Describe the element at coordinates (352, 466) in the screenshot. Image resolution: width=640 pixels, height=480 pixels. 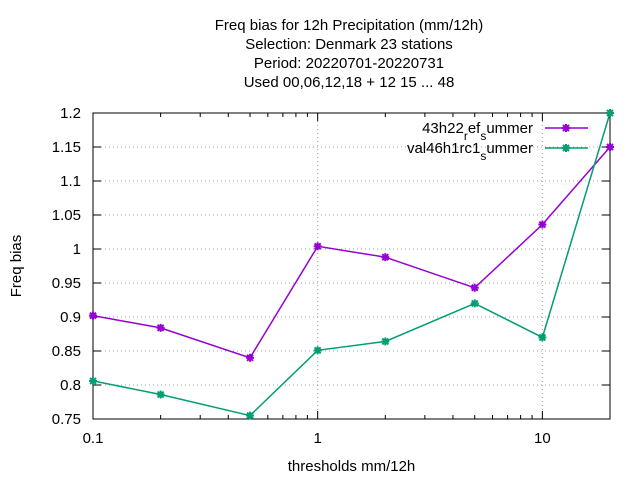
I see `x-axis-label: thresholds mm/12h` at that location.